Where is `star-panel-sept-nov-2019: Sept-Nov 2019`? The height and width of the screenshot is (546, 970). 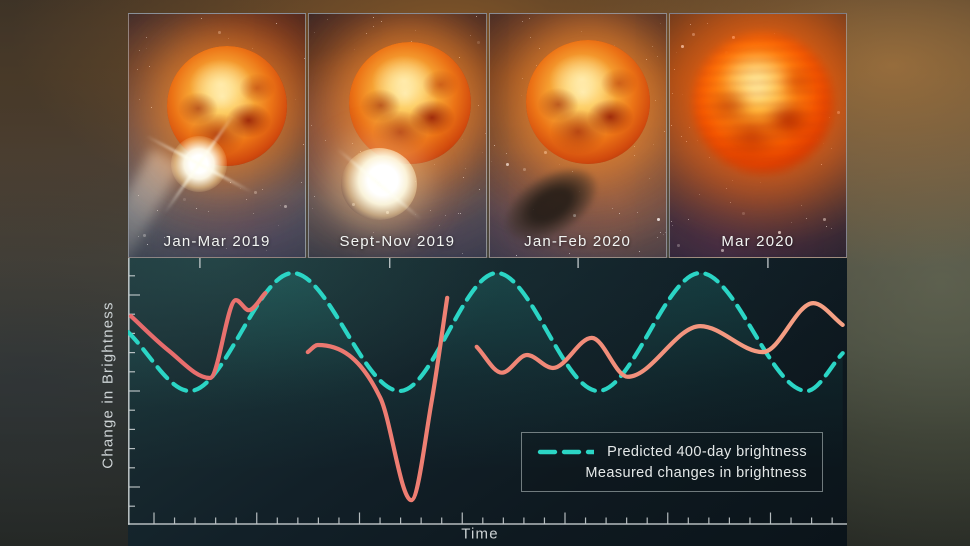 star-panel-sept-nov-2019: Sept-Nov 2019 is located at coordinates (397, 135).